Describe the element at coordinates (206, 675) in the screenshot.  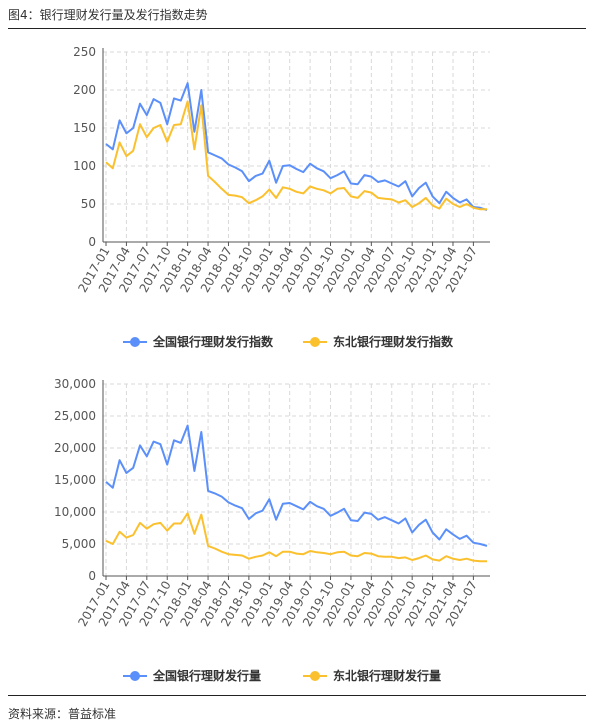
I see `legend-label: 全国银行理财发行量` at that location.